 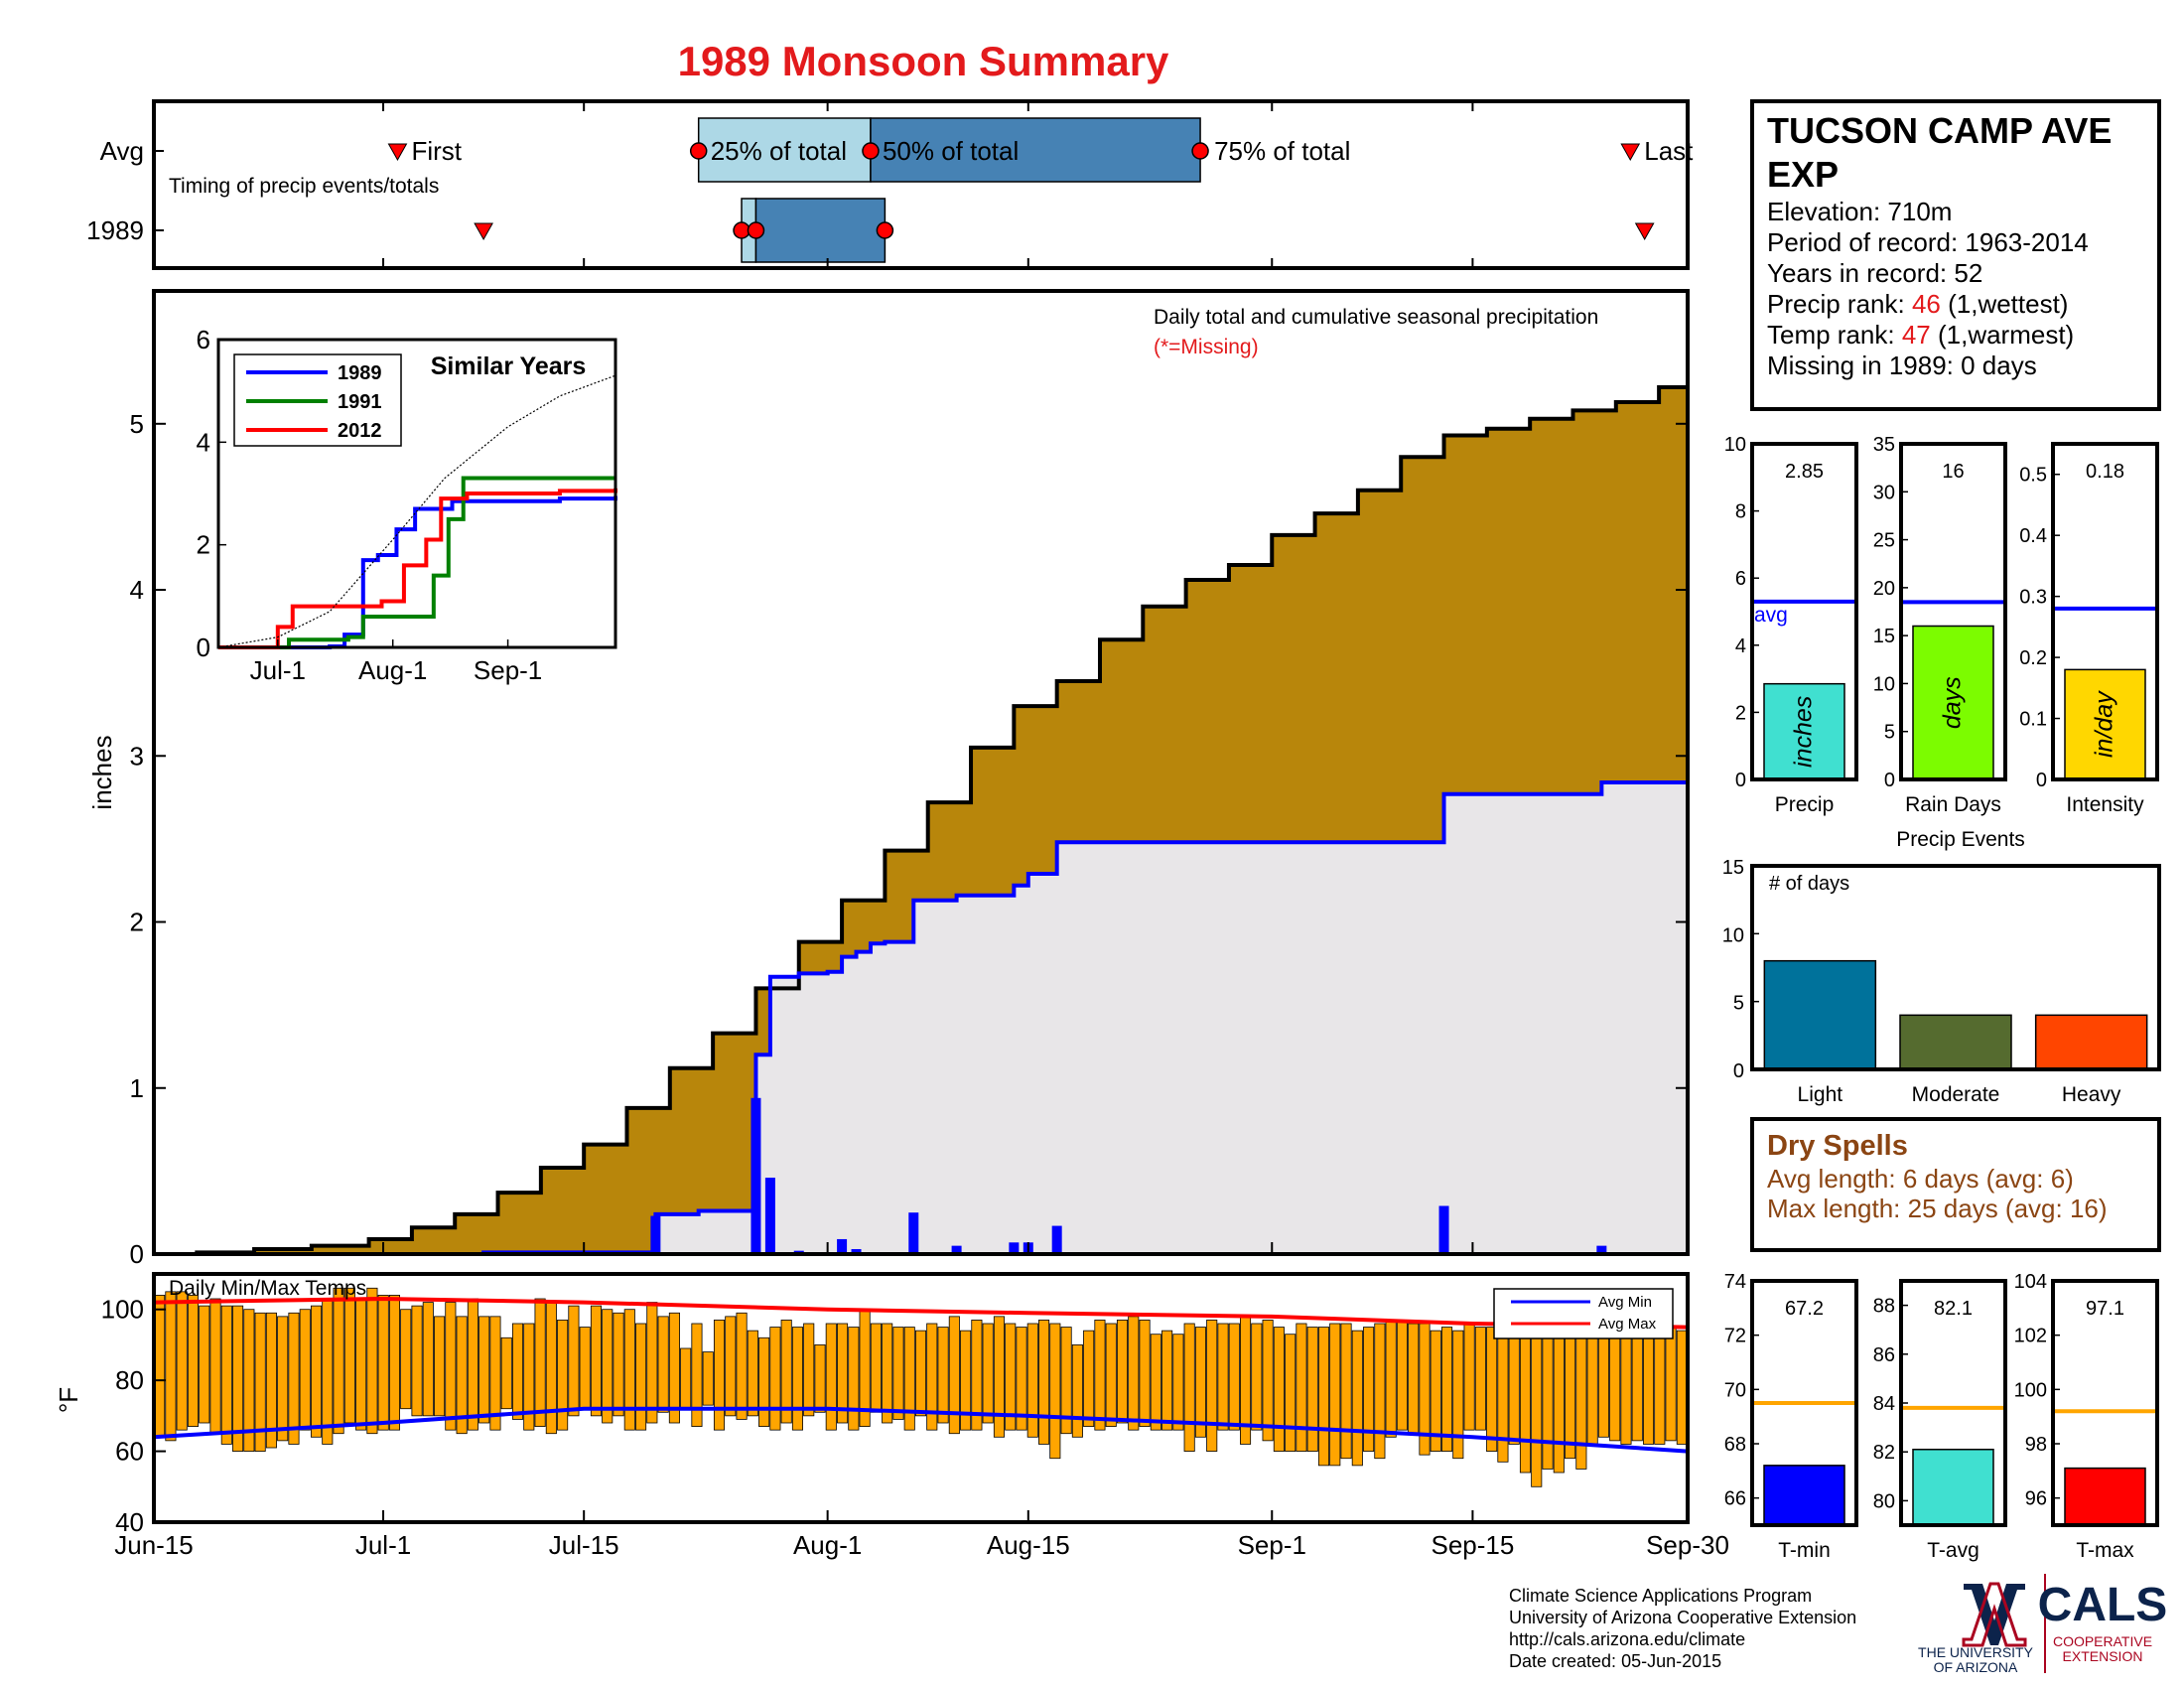 What do you see at coordinates (742, 230) in the screenshot?
I see `year-q25-marker` at bounding box center [742, 230].